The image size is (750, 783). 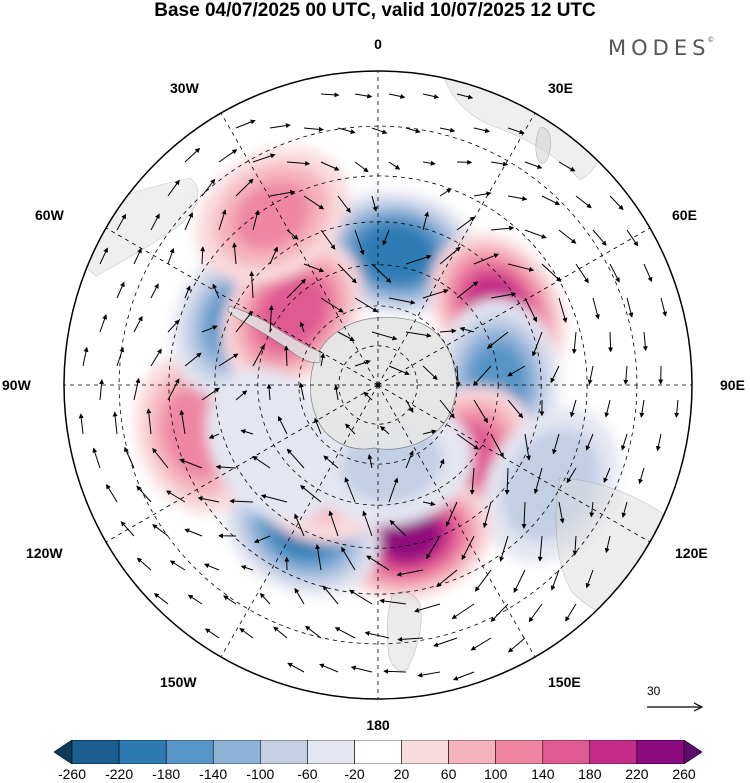 What do you see at coordinates (16, 385) in the screenshot?
I see `lon-label-90w: 90W` at bounding box center [16, 385].